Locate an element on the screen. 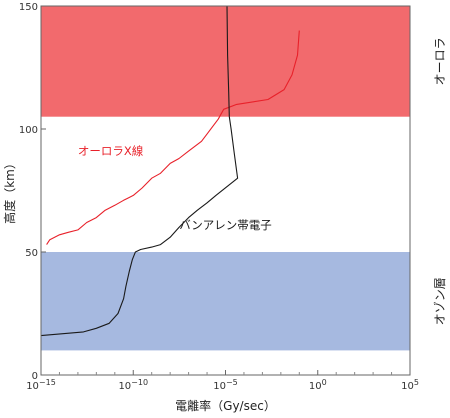 This screenshot has width=450, height=418. aurora-xray-annotation: オーロラX線 is located at coordinates (111, 151).